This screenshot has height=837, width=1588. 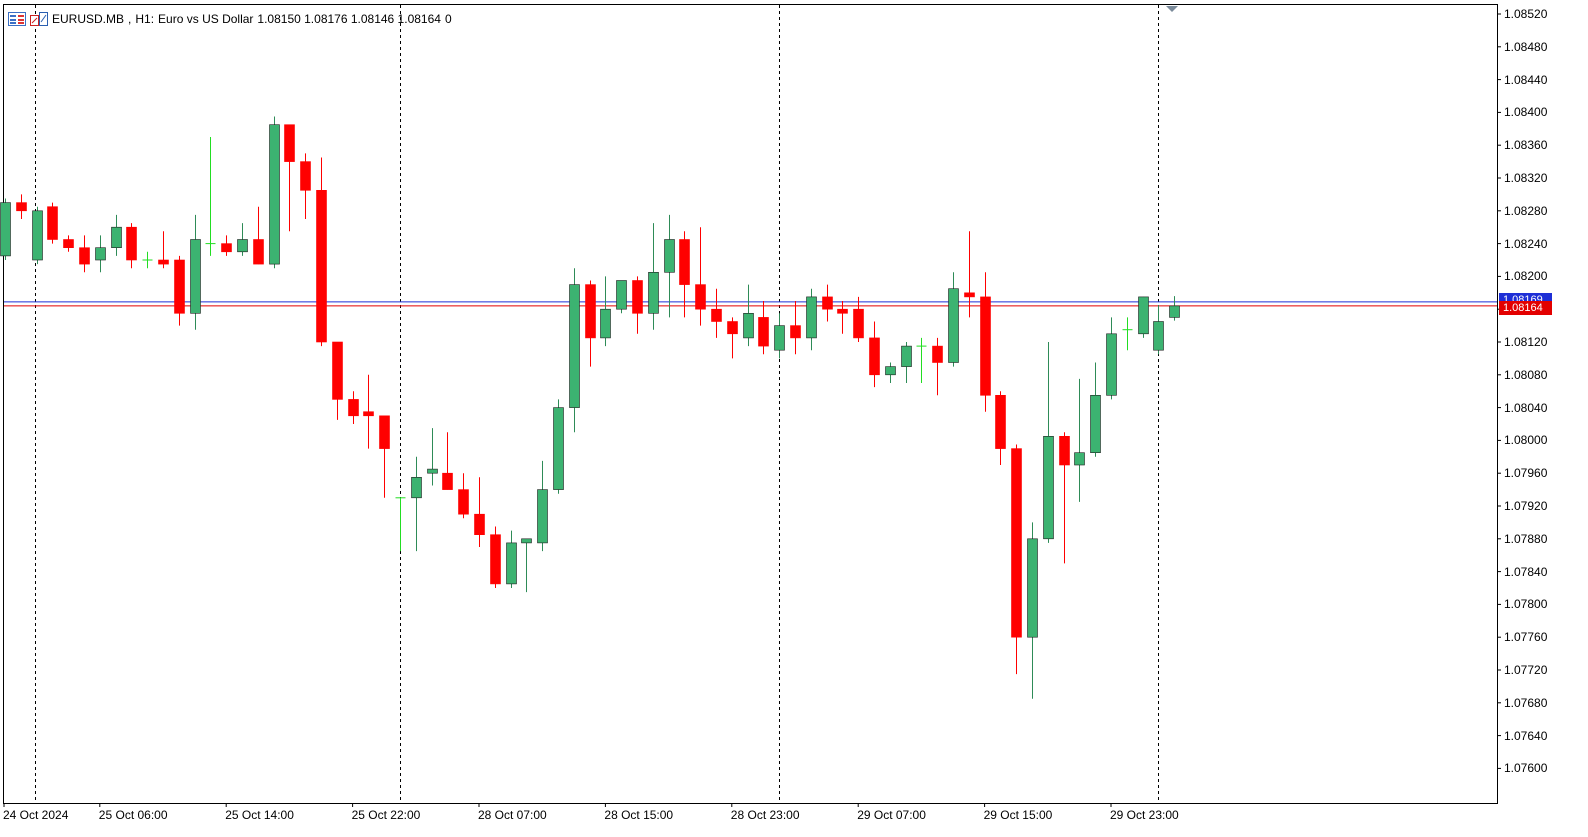 What do you see at coordinates (1526, 276) in the screenshot?
I see `price-tick-label: 1.08200` at bounding box center [1526, 276].